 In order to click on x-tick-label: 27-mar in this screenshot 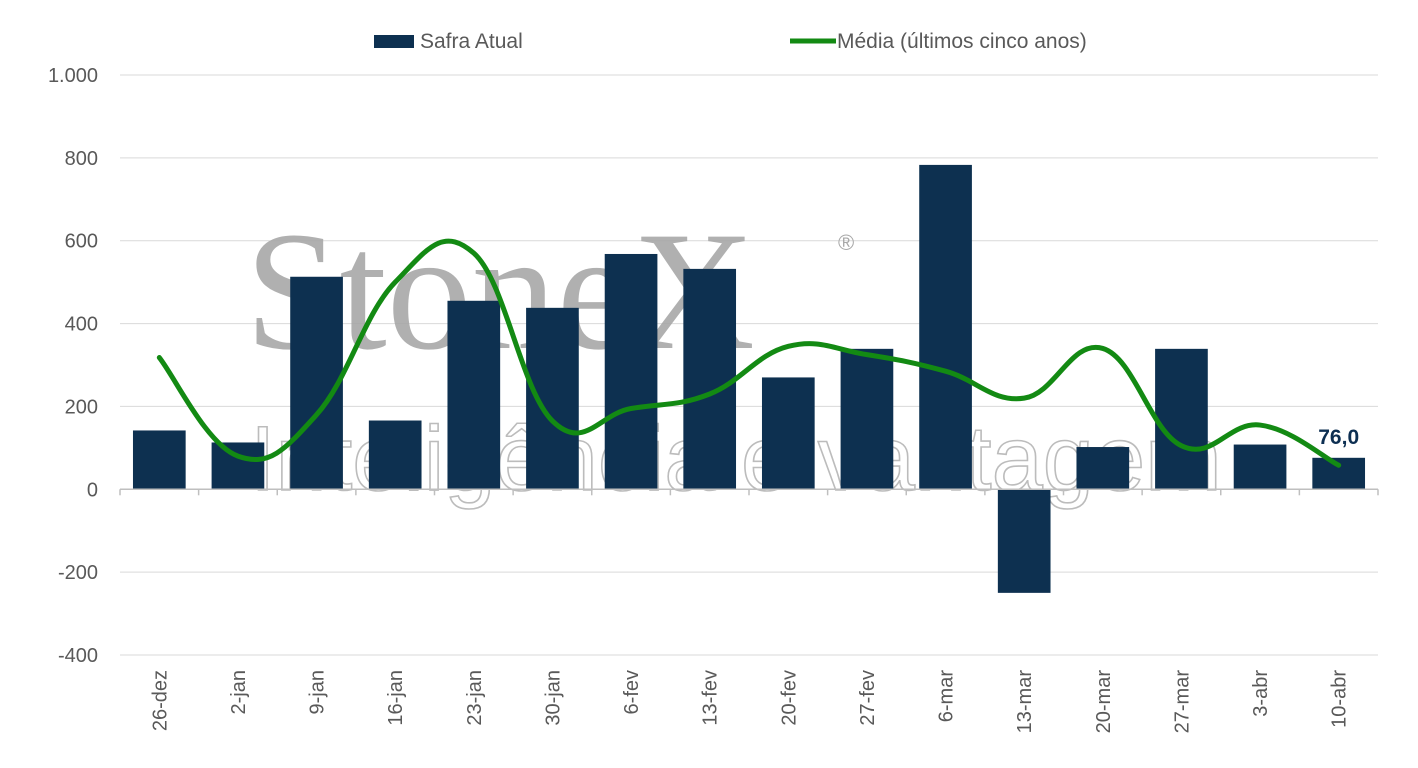, I will do `click(1182, 702)`.